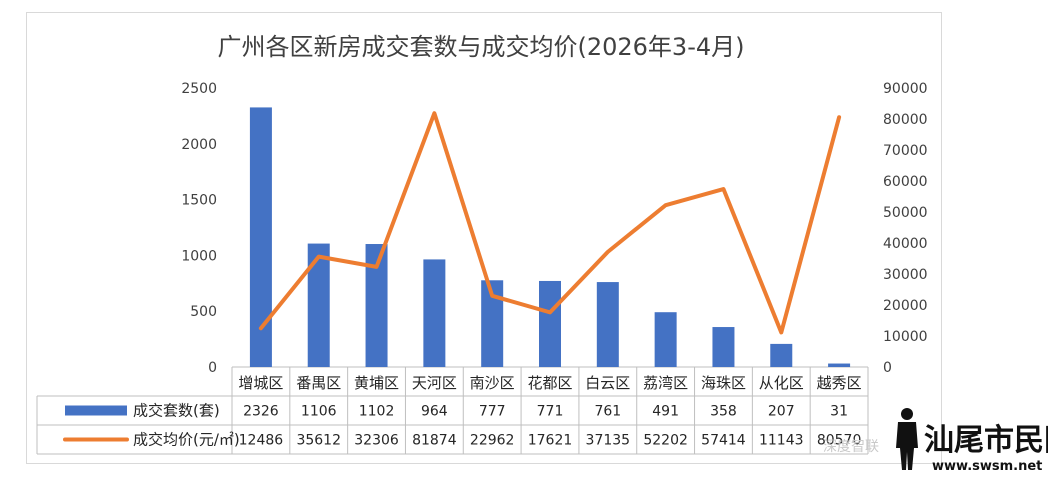 This screenshot has width=1050, height=482. I want to click on bar-从化区, so click(781, 355).